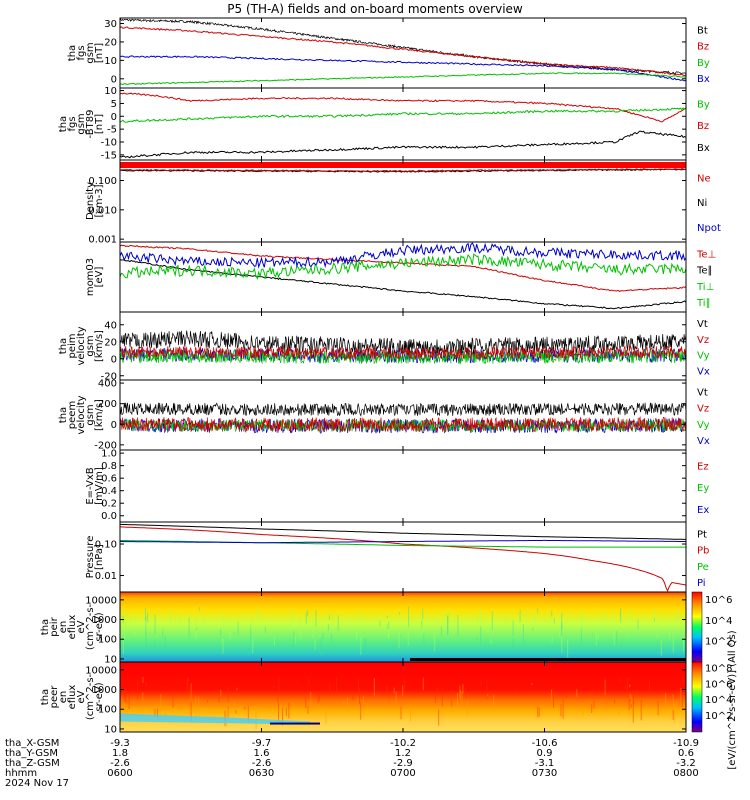 Image resolution: width=750 pixels, height=800 pixels. I want to click on legend-entry: Pi, so click(701, 583).